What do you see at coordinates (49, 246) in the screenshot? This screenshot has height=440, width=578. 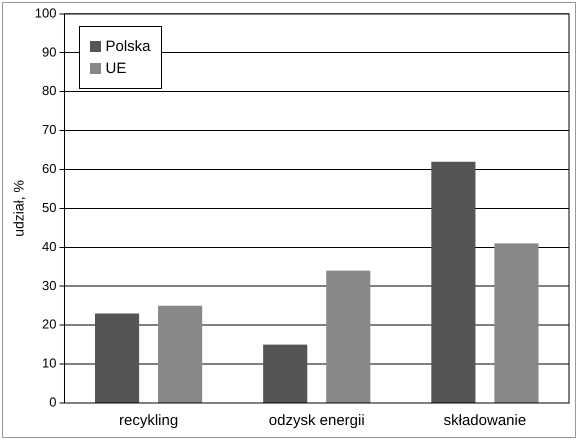 I see `y-tick-label: 40` at bounding box center [49, 246].